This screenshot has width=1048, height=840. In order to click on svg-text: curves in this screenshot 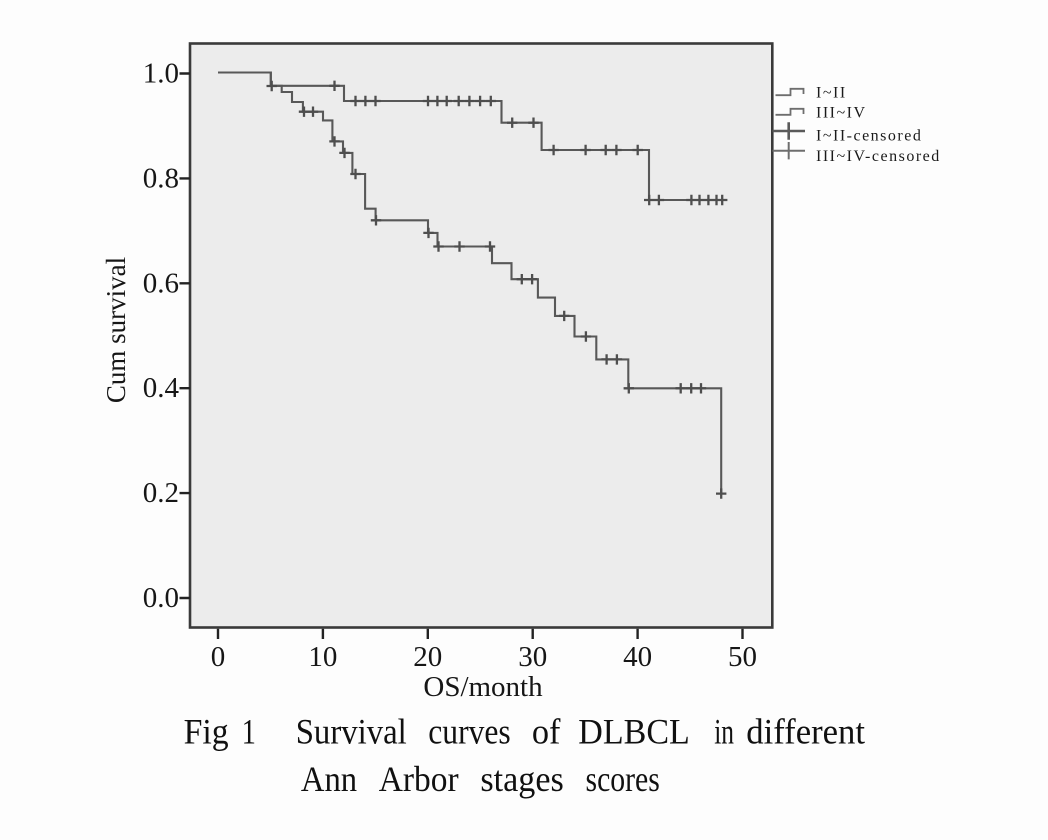, I will do `click(469, 732)`.